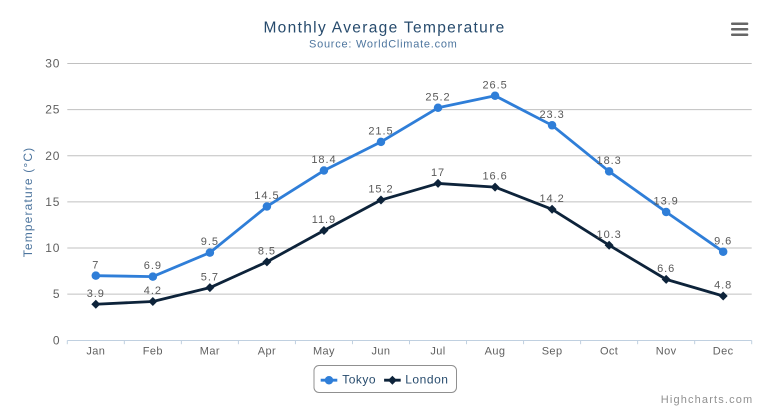 The height and width of the screenshot is (416, 769). What do you see at coordinates (57, 340) in the screenshot?
I see `svg-text: 0` at bounding box center [57, 340].